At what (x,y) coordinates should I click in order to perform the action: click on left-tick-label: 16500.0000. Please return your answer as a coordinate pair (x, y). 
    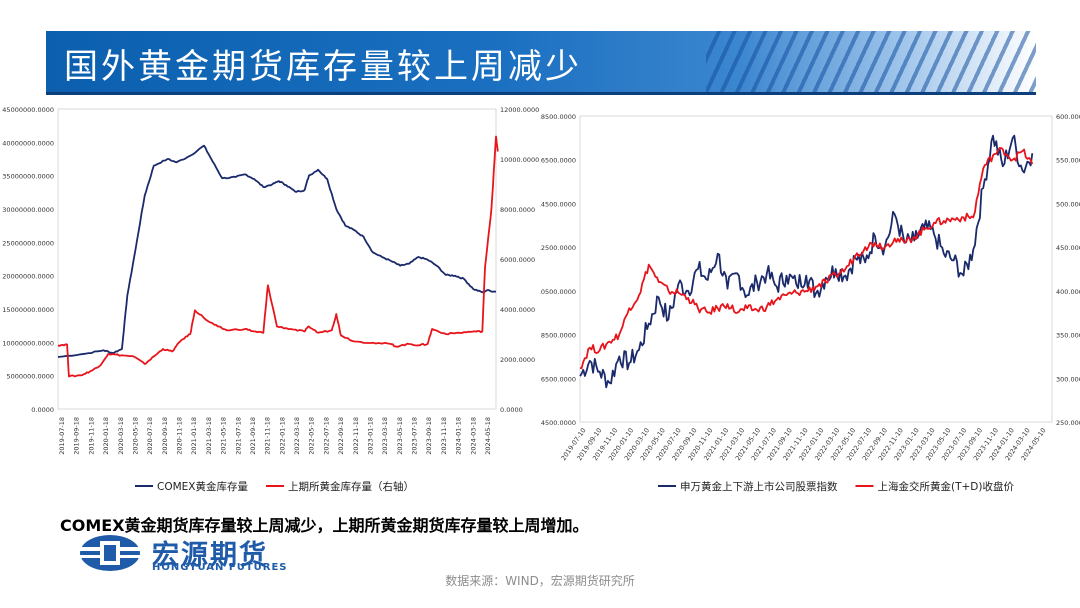
    Looking at the image, I should click on (558, 161).